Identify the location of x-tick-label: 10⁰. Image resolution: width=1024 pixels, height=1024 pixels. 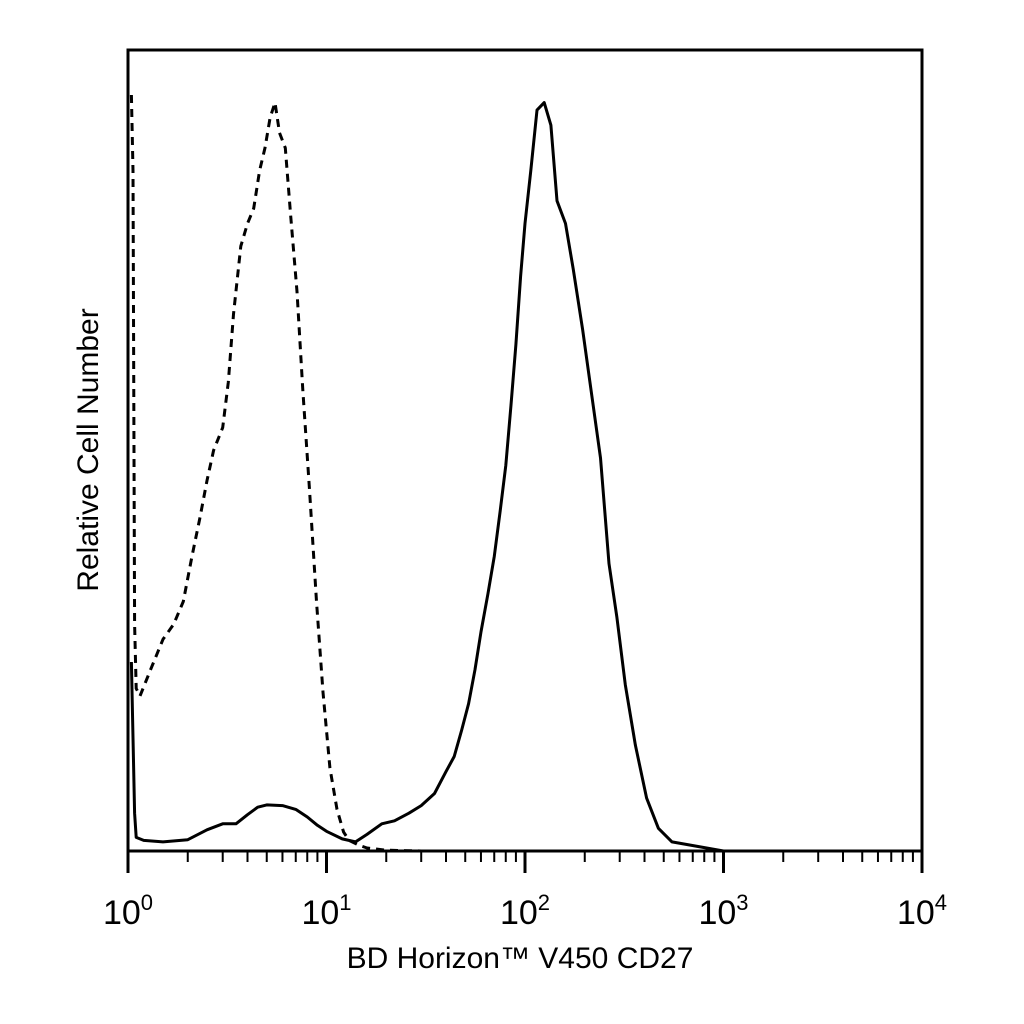
(128, 911).